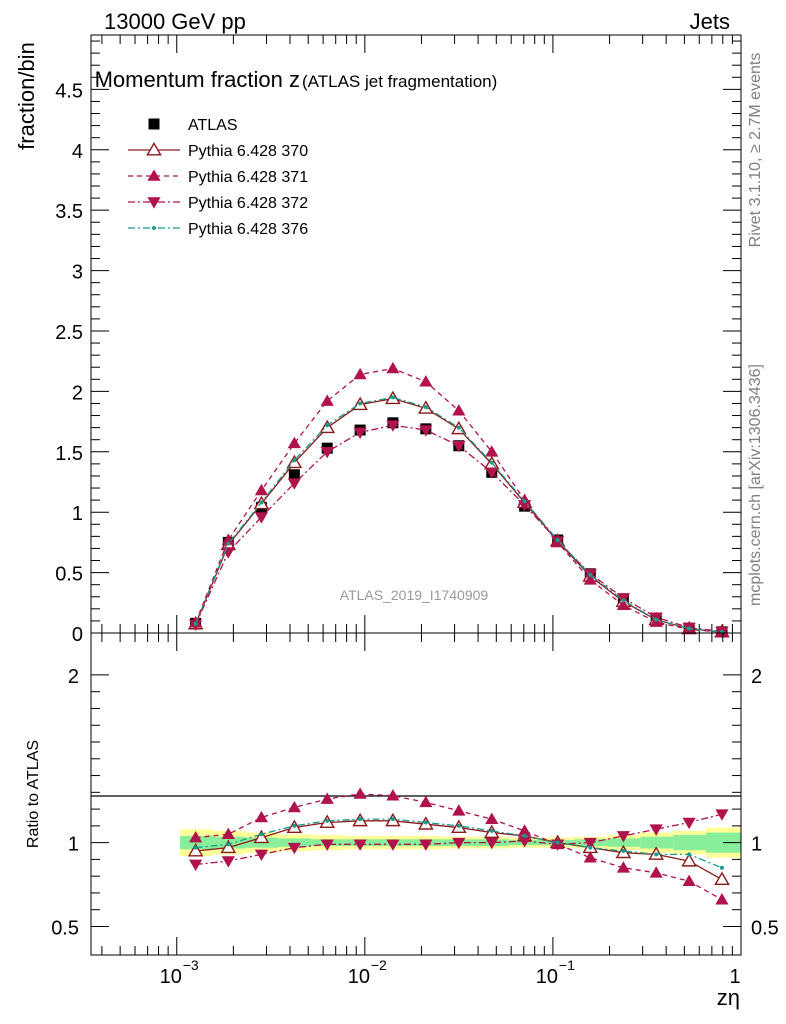  What do you see at coordinates (756, 677) in the screenshot?
I see `ratio-y-tick-label-right: 2` at bounding box center [756, 677].